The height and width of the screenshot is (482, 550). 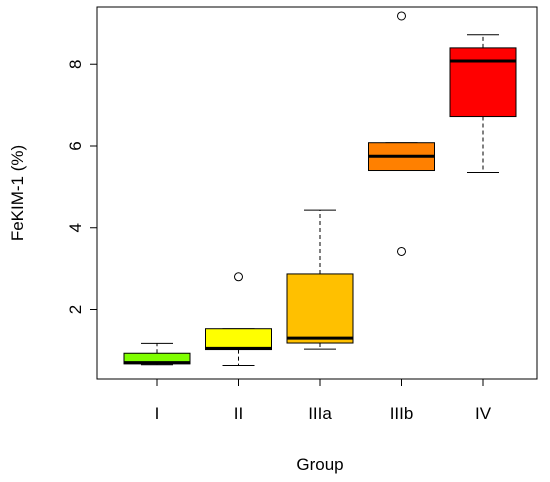 What do you see at coordinates (238, 413) in the screenshot?
I see `x-tick-label: II` at bounding box center [238, 413].